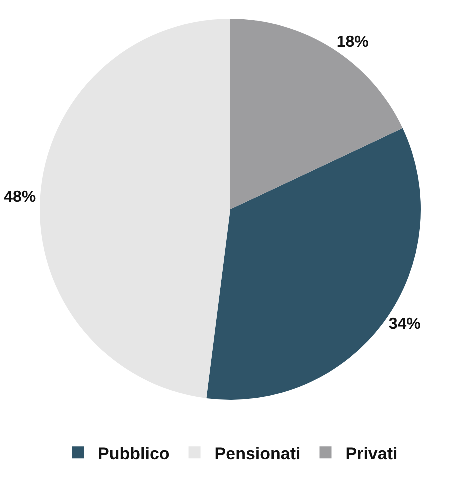 This screenshot has height=483, width=461. What do you see at coordinates (134, 454) in the screenshot?
I see `legend-label: Pubblico` at bounding box center [134, 454].